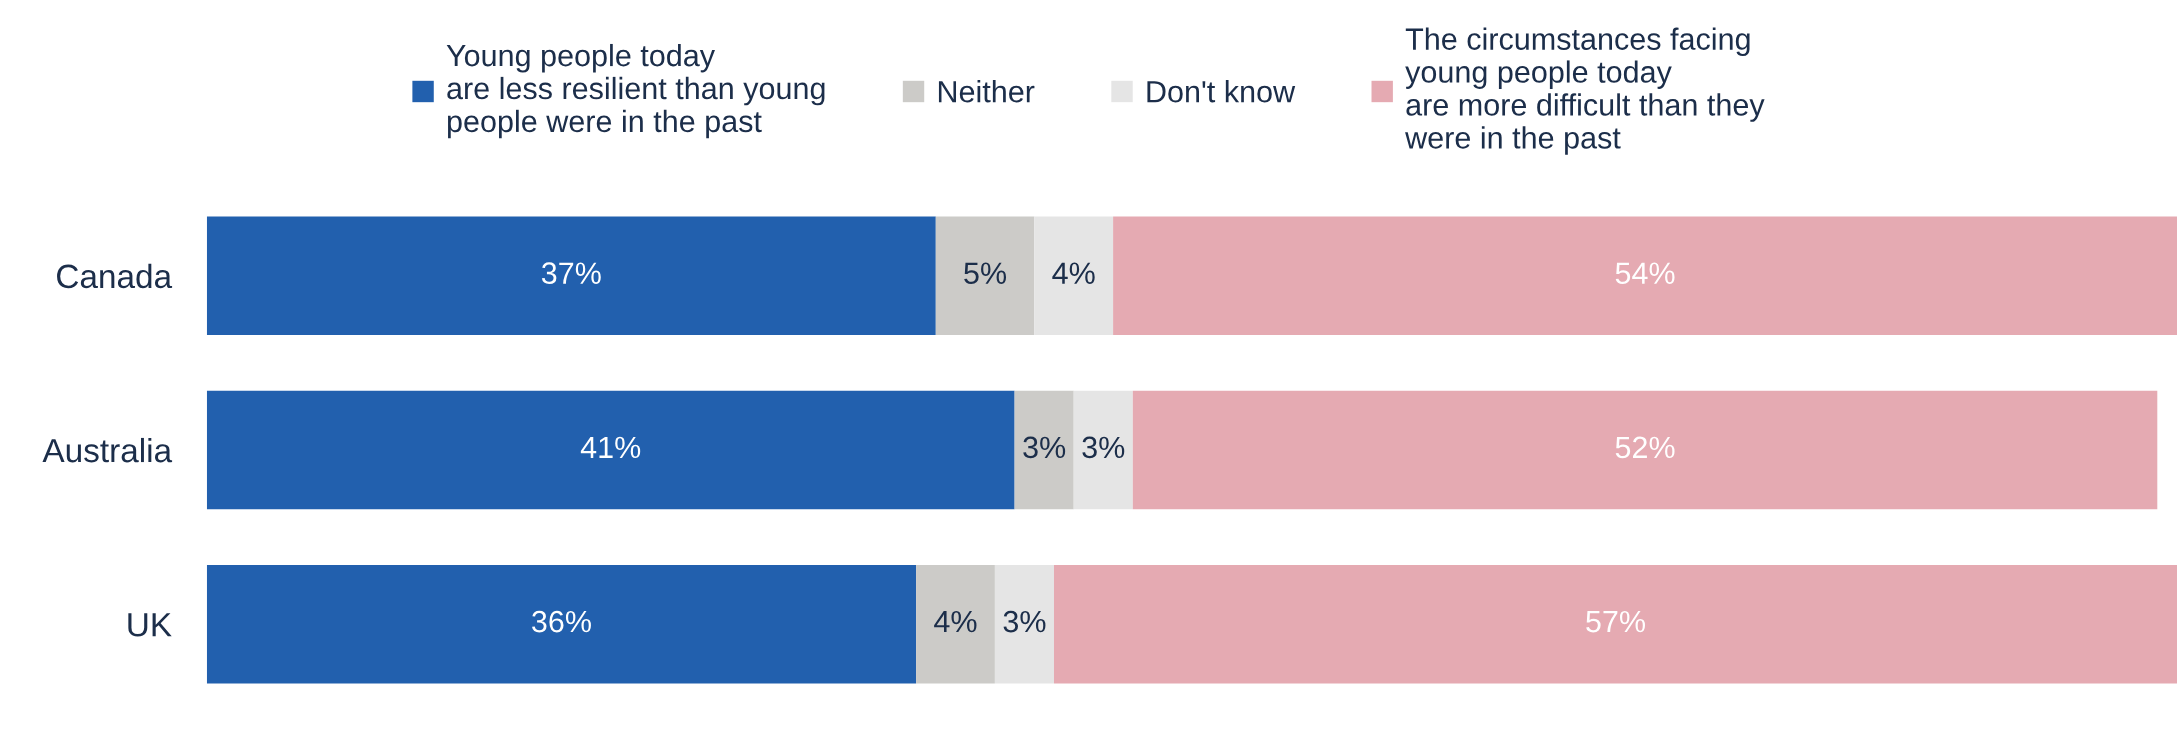  I want to click on data-label: 41%, so click(610, 447).